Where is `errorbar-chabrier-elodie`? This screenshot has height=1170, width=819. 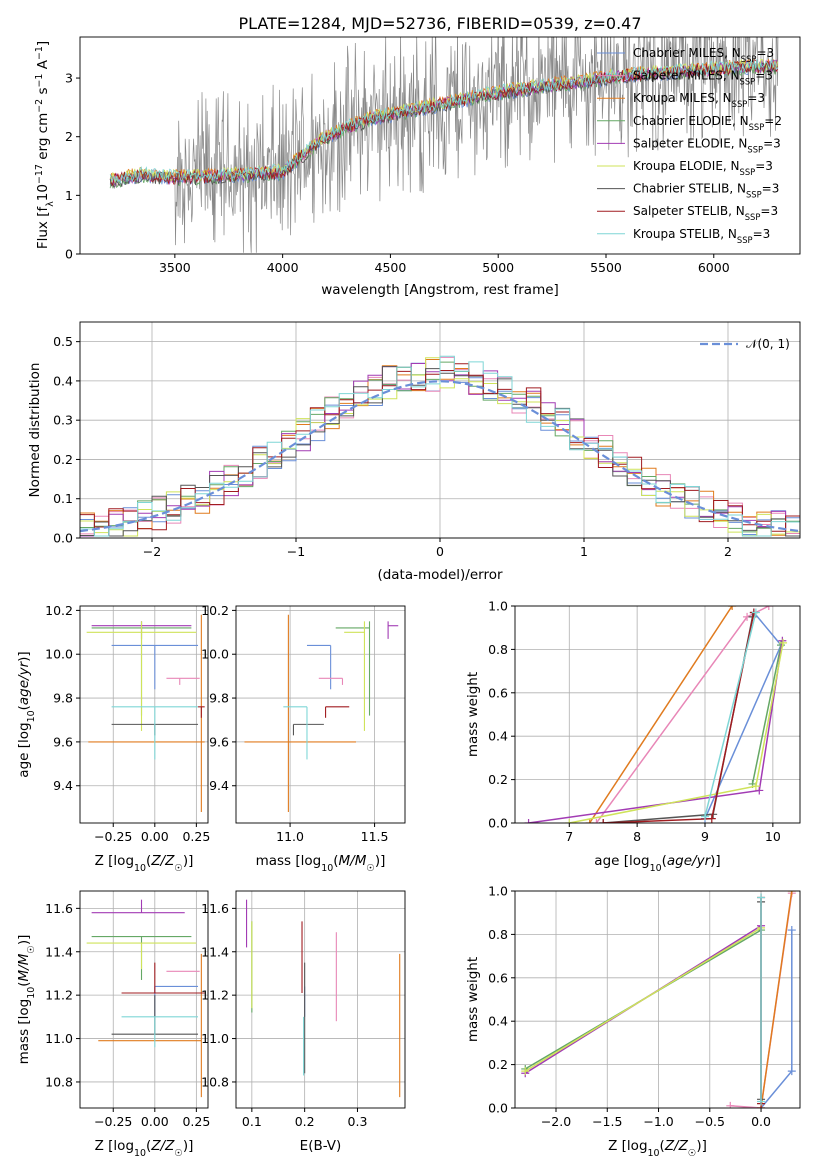
errorbar-chabrier-elodie is located at coordinates (353, 668).